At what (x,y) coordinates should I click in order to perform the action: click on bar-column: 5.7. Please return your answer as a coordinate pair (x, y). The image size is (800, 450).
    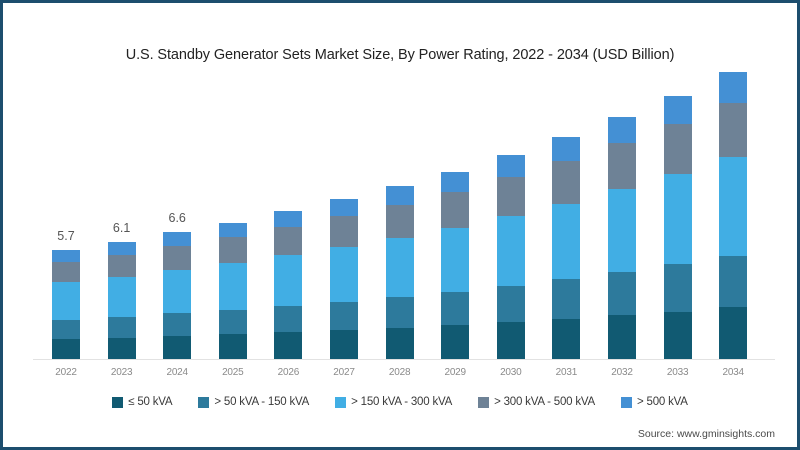
    Looking at the image, I should click on (66, 294).